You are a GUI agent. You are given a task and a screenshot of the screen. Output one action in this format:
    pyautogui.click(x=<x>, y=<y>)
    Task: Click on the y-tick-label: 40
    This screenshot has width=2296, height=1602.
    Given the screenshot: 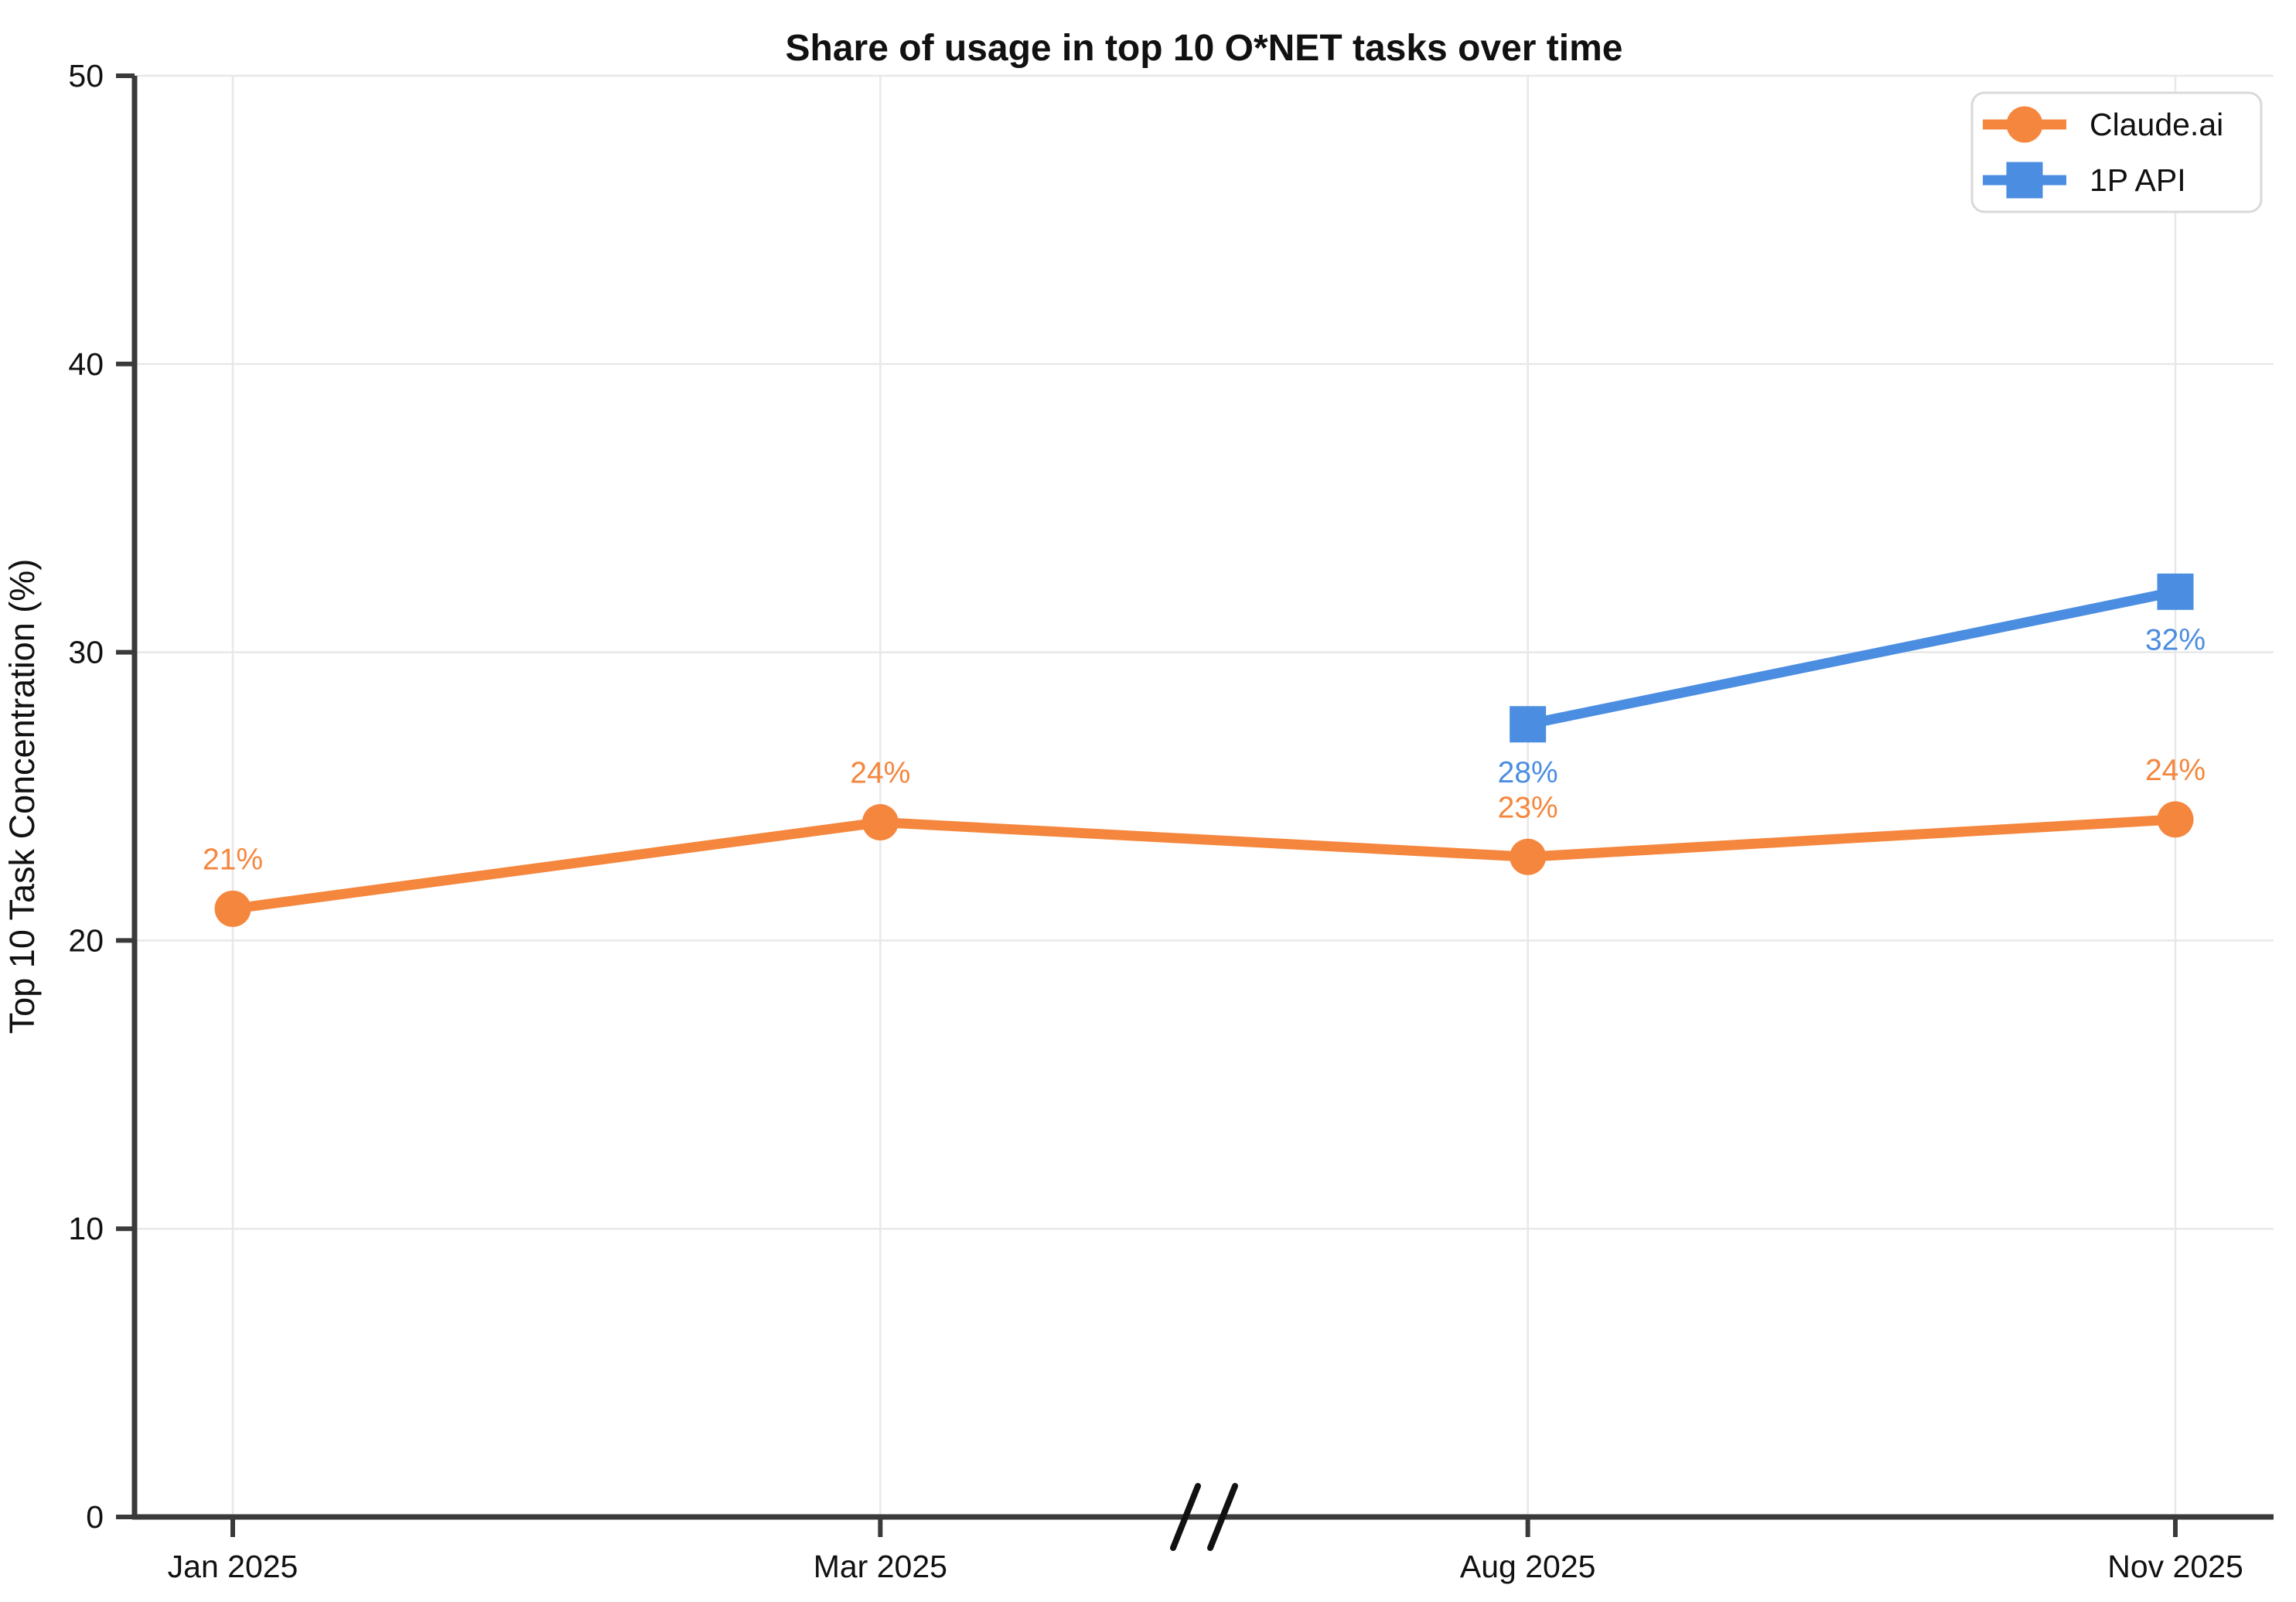 What is the action you would take?
    pyautogui.click(x=86, y=364)
    